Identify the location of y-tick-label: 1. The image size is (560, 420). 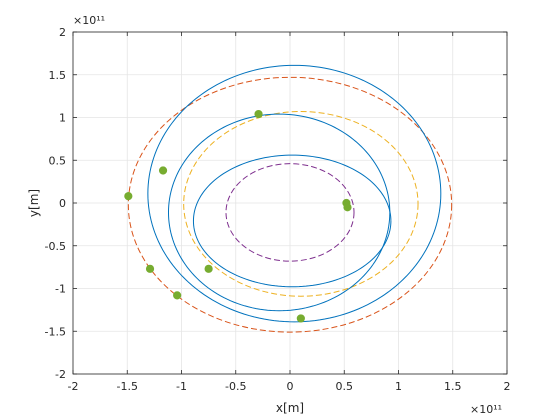
(62, 118).